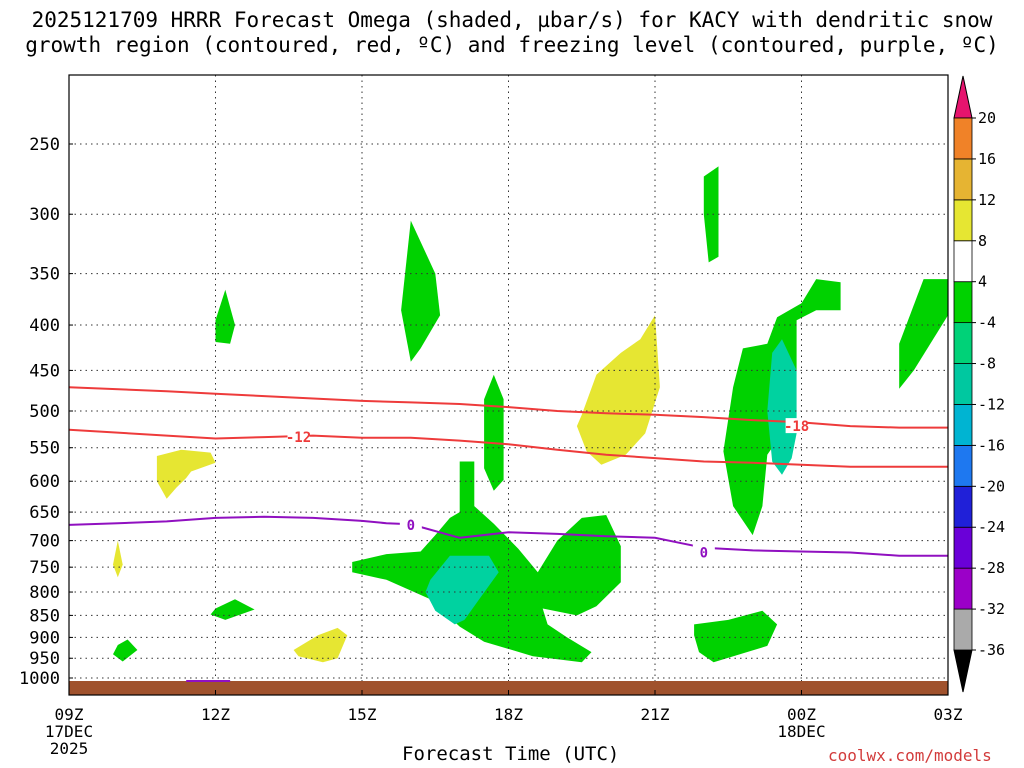 The width and height of the screenshot is (1024, 768). I want to click on y-tick-label: 1000, so click(39, 679).